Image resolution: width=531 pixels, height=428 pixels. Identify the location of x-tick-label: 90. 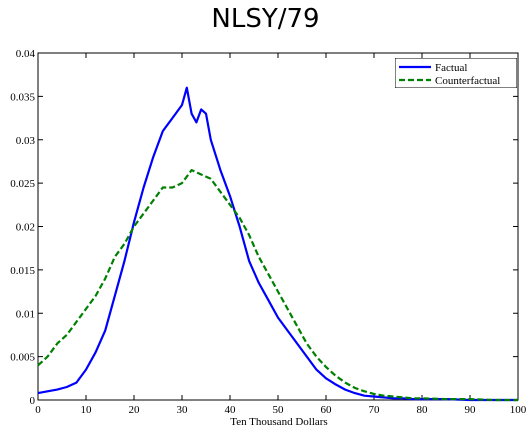
(471, 410).